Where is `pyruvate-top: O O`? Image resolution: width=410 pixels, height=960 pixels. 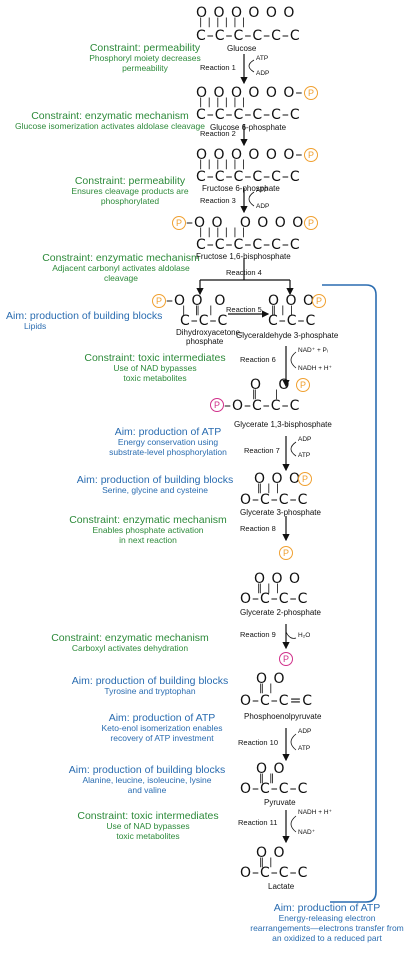
pyruvate-top: O O is located at coordinates (271, 769).